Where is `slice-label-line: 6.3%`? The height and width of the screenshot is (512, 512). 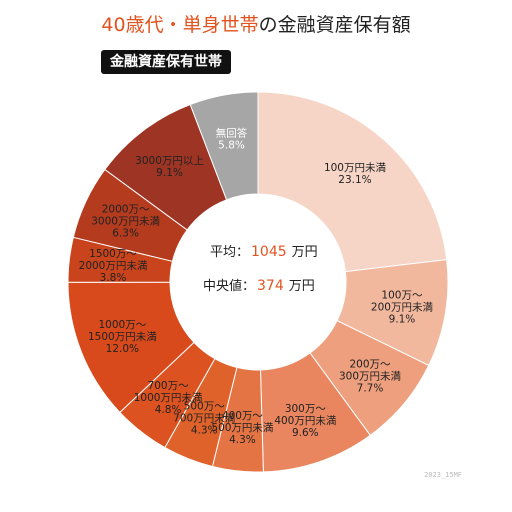
slice-label-line: 6.3% is located at coordinates (125, 233).